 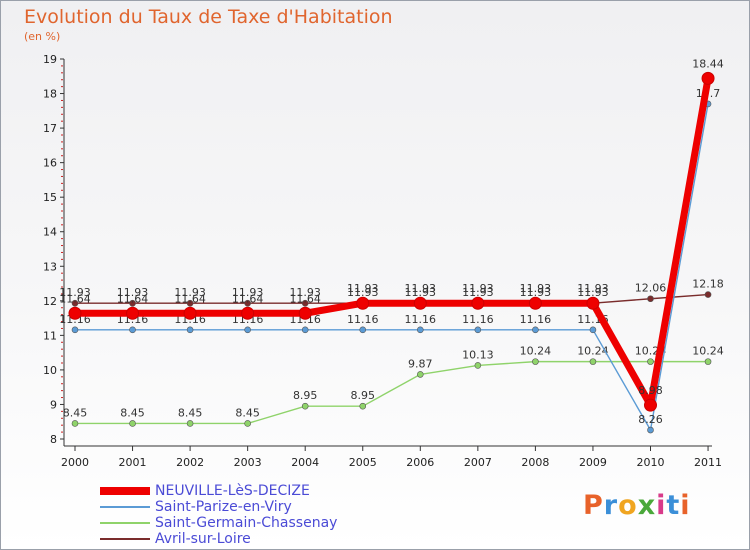 I want to click on data-label-neuville-l-s-decize: 8.98, so click(x=650, y=390).